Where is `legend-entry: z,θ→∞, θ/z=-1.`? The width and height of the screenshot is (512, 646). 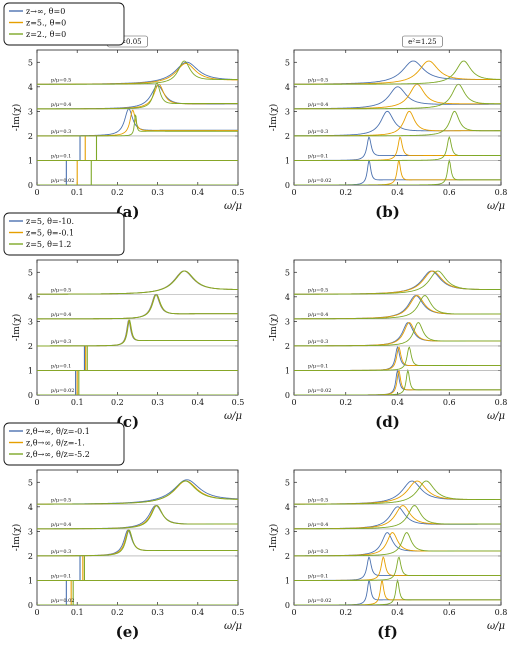 legend-entry: z,θ→∞, θ/z=-1. is located at coordinates (55, 443).